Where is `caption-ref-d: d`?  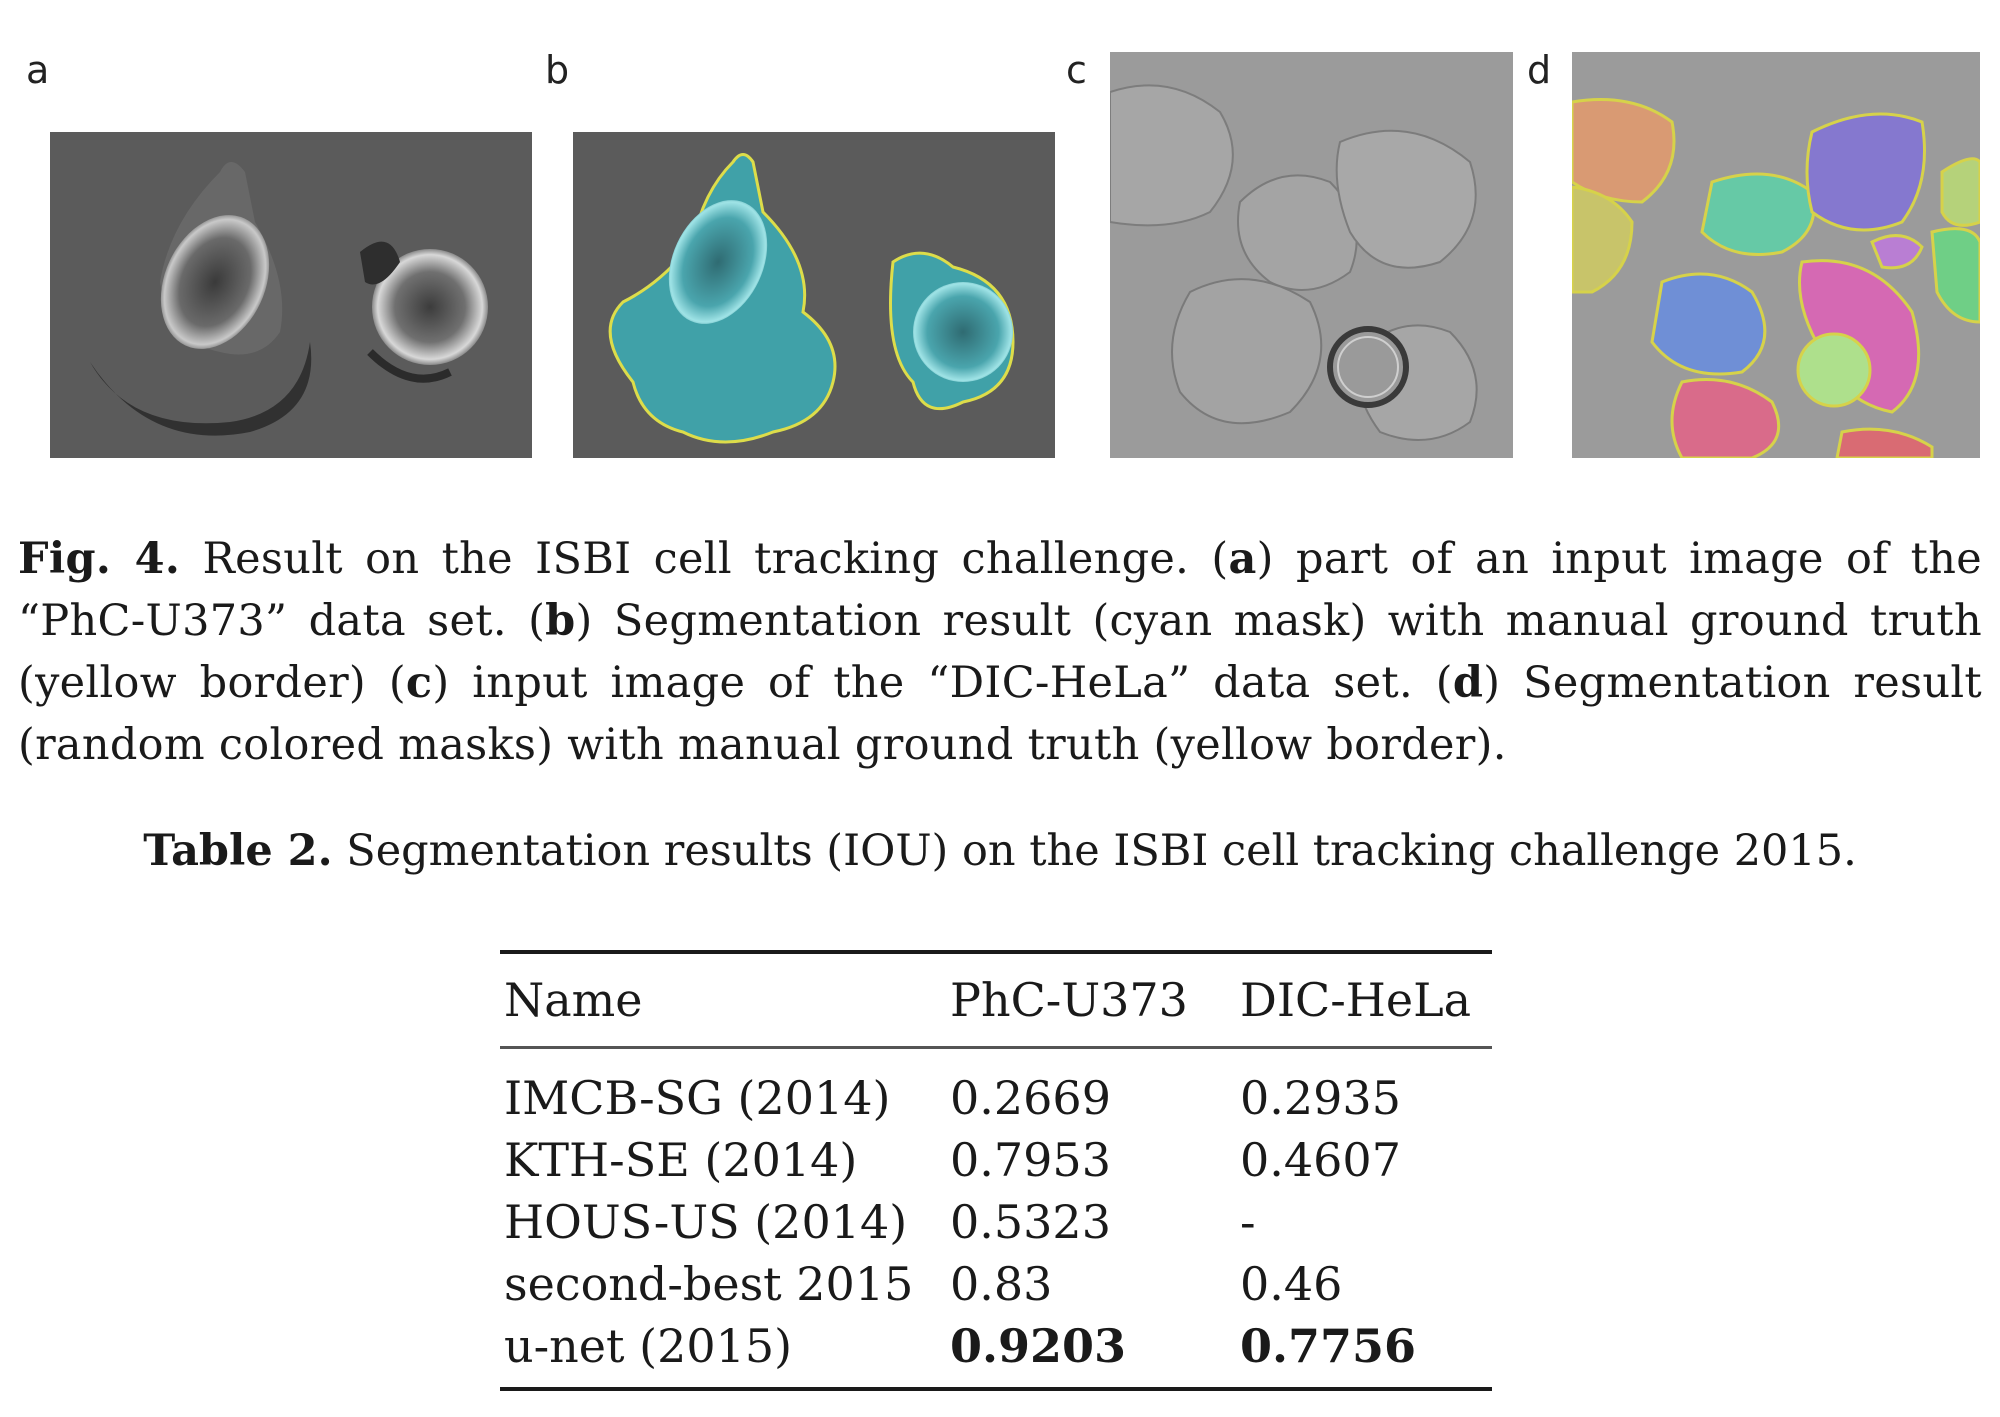
caption-ref-d: d is located at coordinates (1468, 683).